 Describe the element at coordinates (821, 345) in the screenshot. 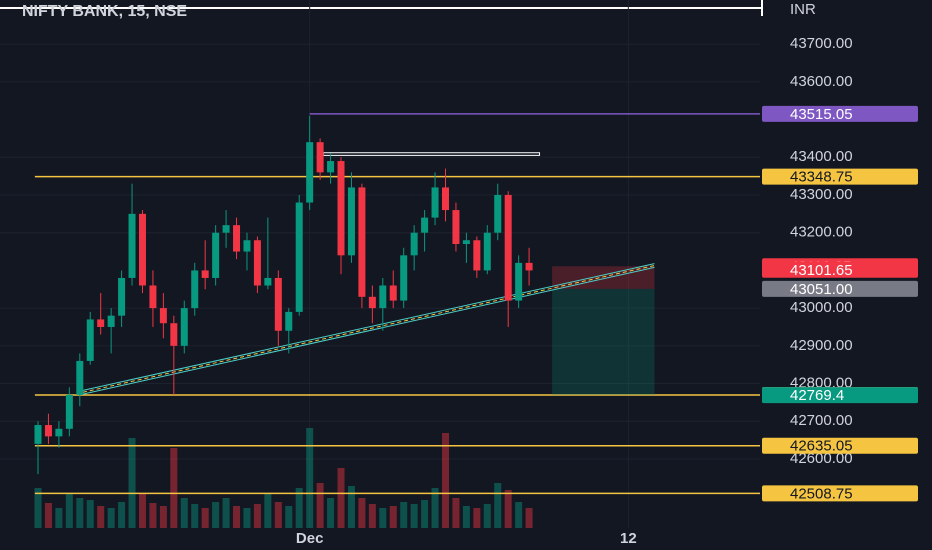

I see `y-tick-label: 42900.00` at that location.